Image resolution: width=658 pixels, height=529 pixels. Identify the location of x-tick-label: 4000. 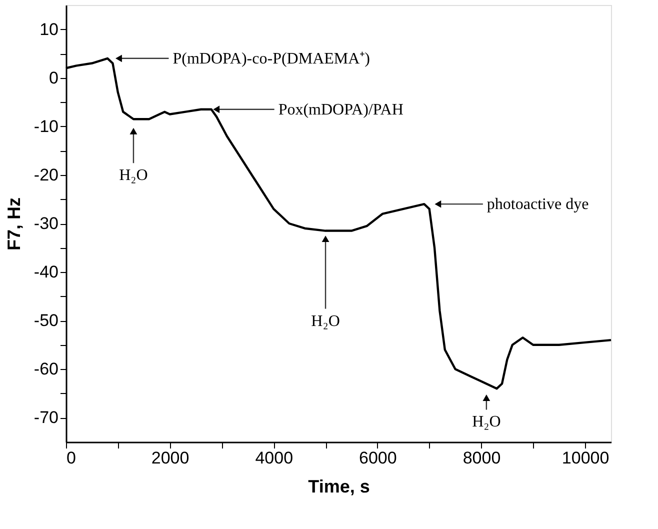
(274, 458).